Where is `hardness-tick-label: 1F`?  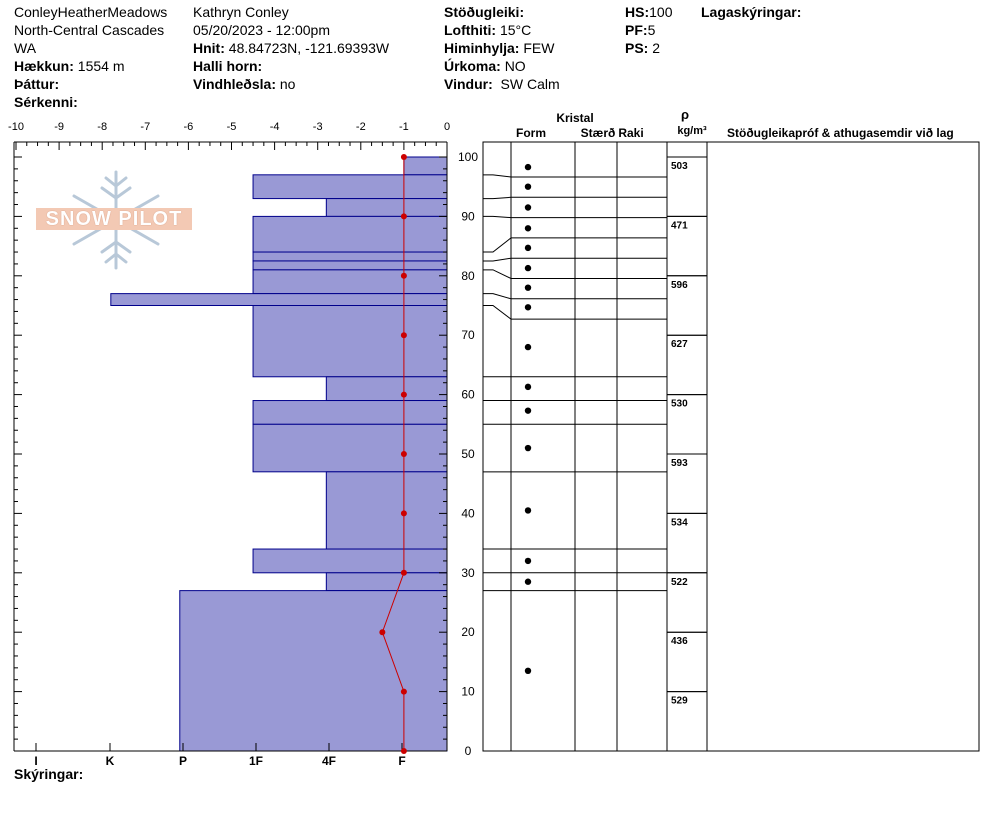 hardness-tick-label: 1F is located at coordinates (256, 761).